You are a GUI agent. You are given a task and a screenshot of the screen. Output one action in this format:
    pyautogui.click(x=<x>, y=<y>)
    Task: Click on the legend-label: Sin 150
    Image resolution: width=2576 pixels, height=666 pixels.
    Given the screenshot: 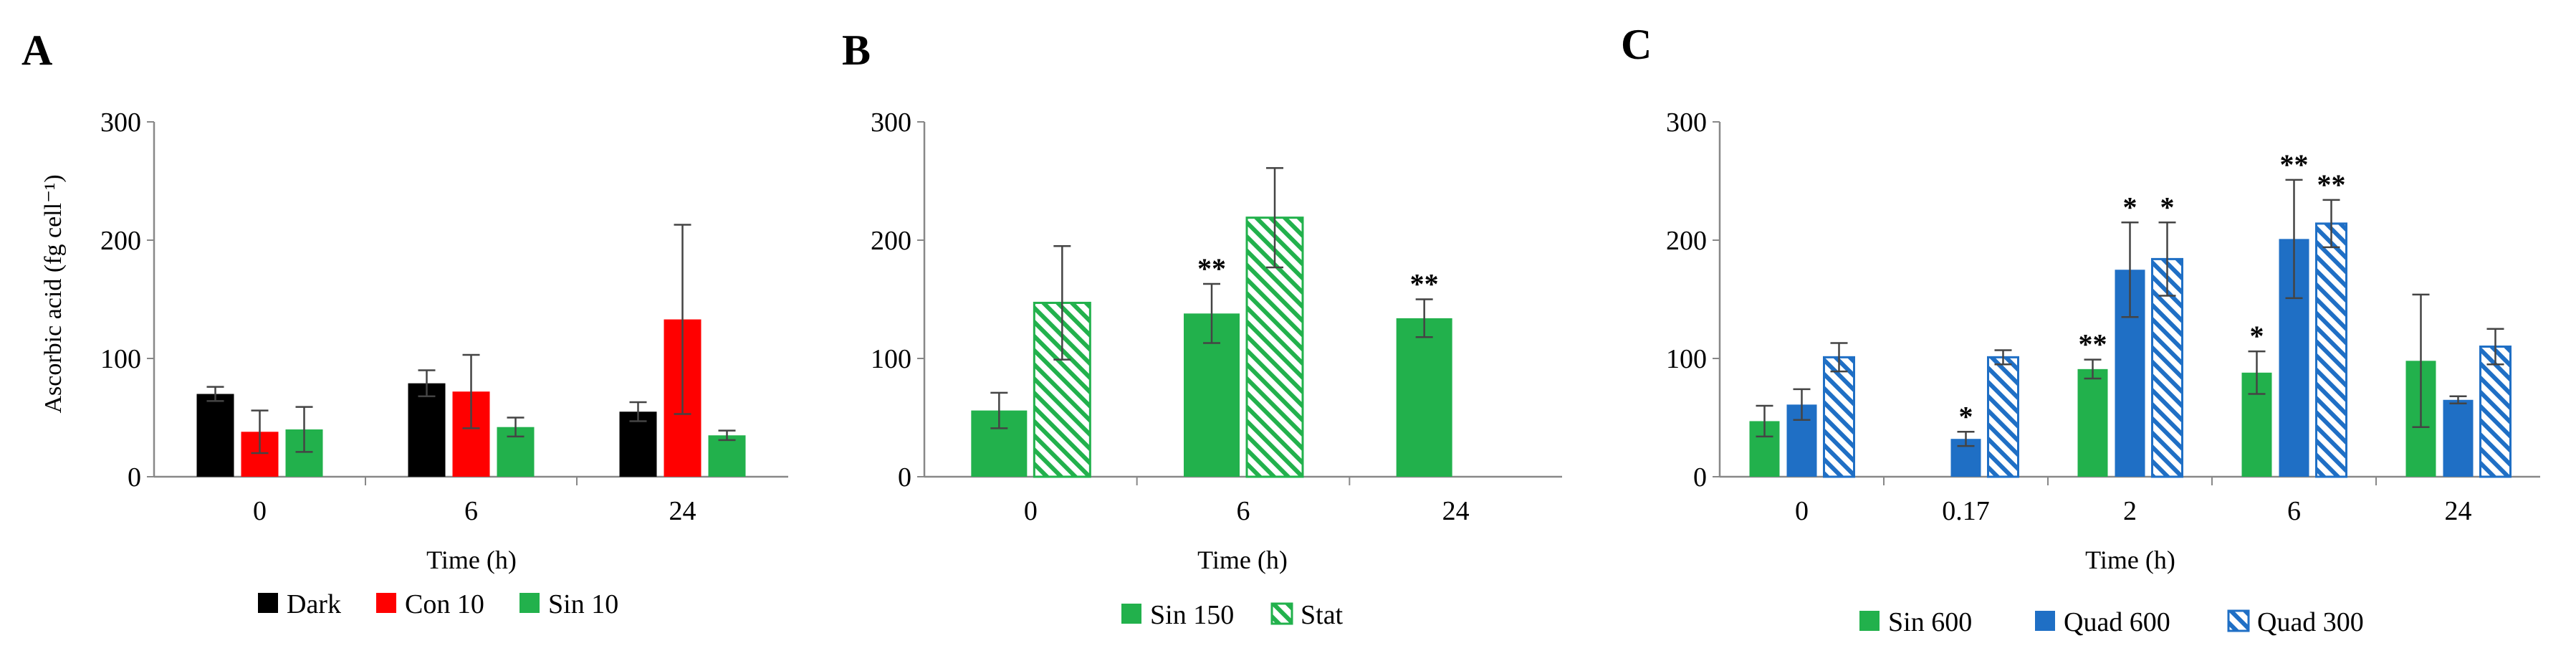 What is the action you would take?
    pyautogui.click(x=1192, y=615)
    